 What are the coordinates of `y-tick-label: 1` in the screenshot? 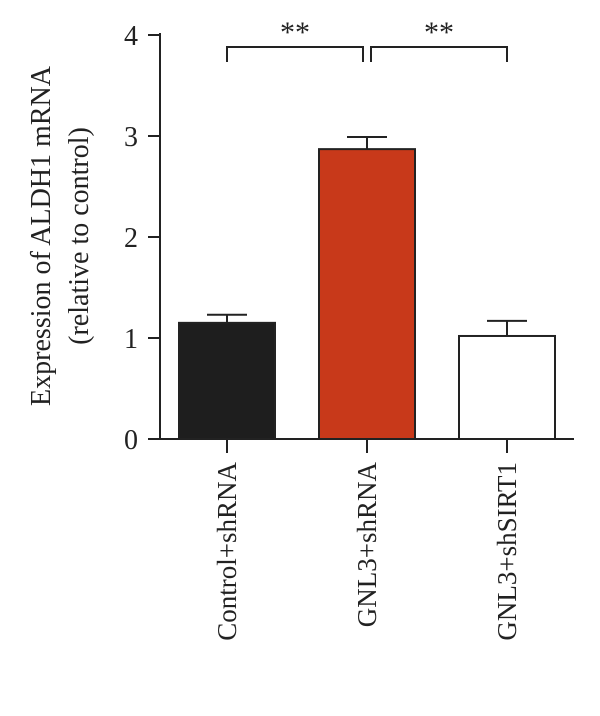 It's located at (131, 339).